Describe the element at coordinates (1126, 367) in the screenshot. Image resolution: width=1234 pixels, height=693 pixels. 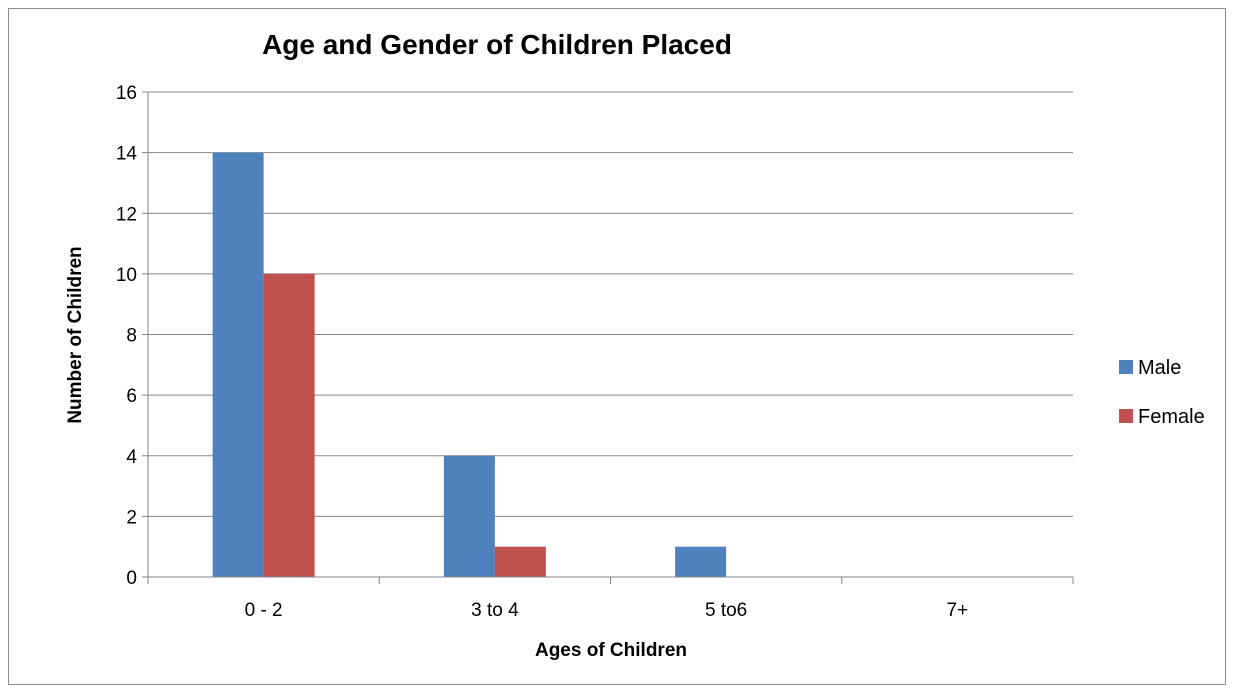
I see `legend-swatch-male` at that location.